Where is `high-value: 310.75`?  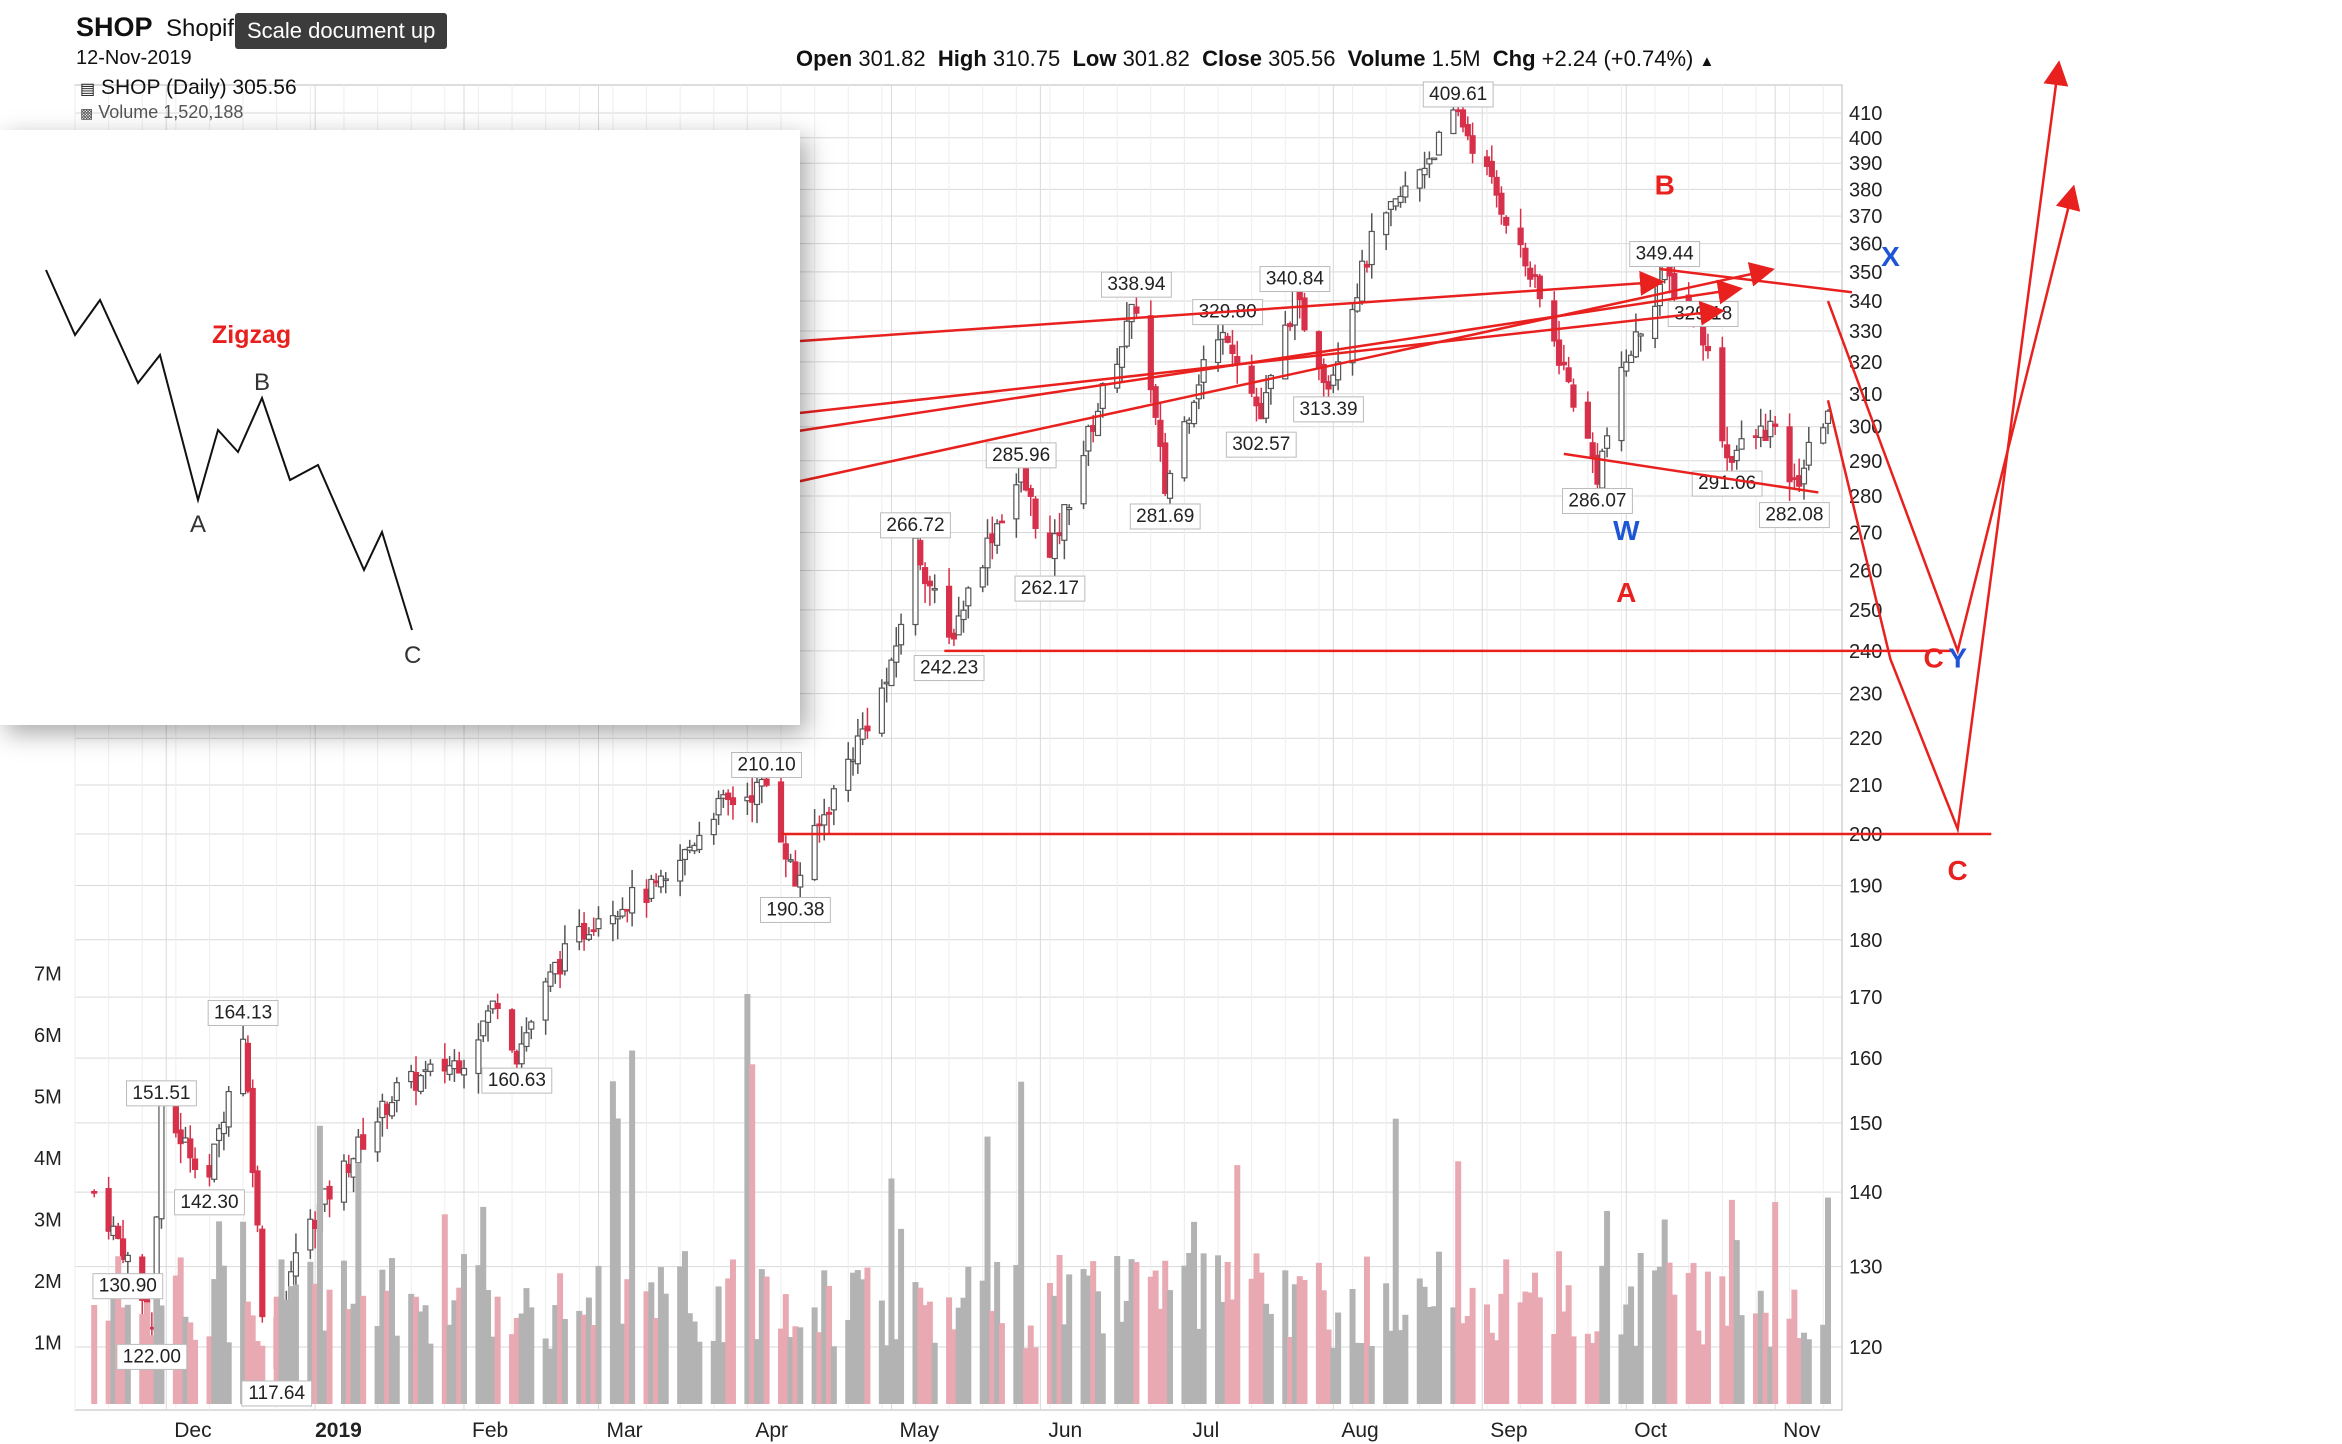 high-value: 310.75 is located at coordinates (1026, 58).